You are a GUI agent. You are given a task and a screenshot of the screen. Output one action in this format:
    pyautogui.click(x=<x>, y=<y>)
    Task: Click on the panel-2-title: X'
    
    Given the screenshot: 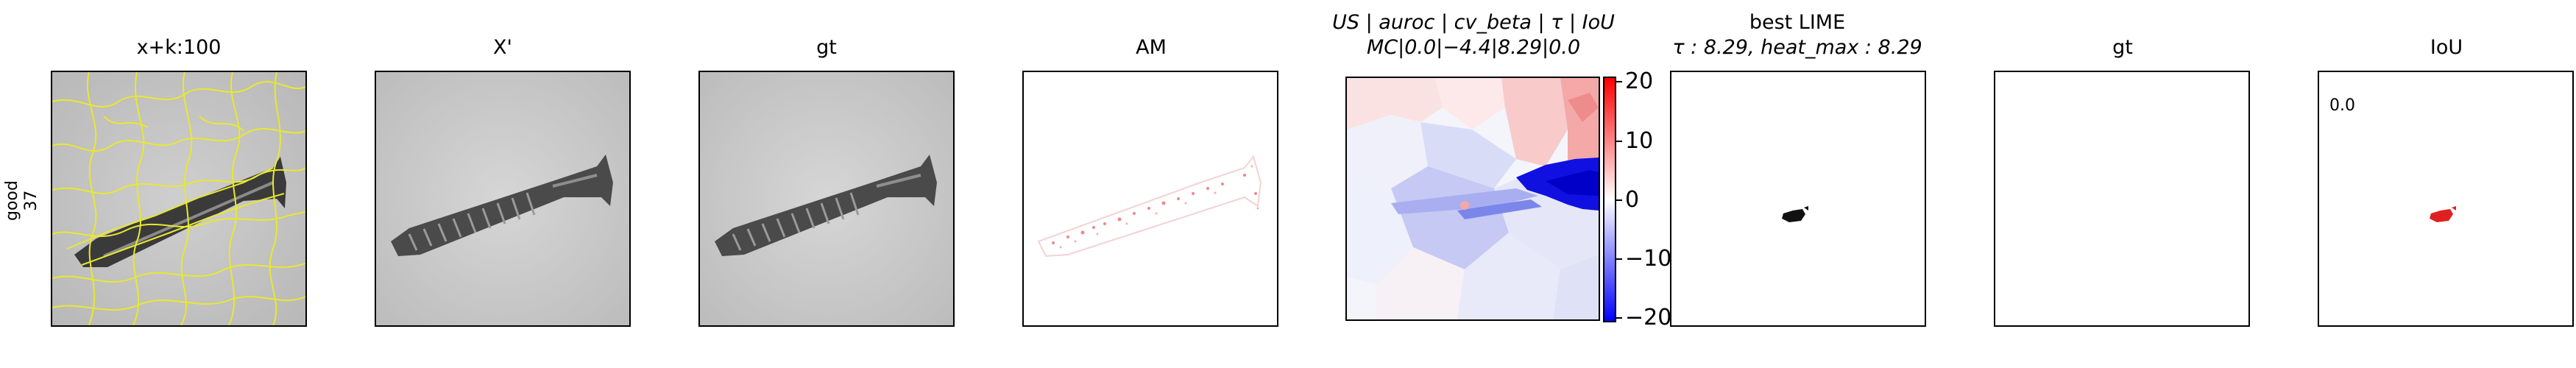 What is the action you would take?
    pyautogui.click(x=503, y=47)
    